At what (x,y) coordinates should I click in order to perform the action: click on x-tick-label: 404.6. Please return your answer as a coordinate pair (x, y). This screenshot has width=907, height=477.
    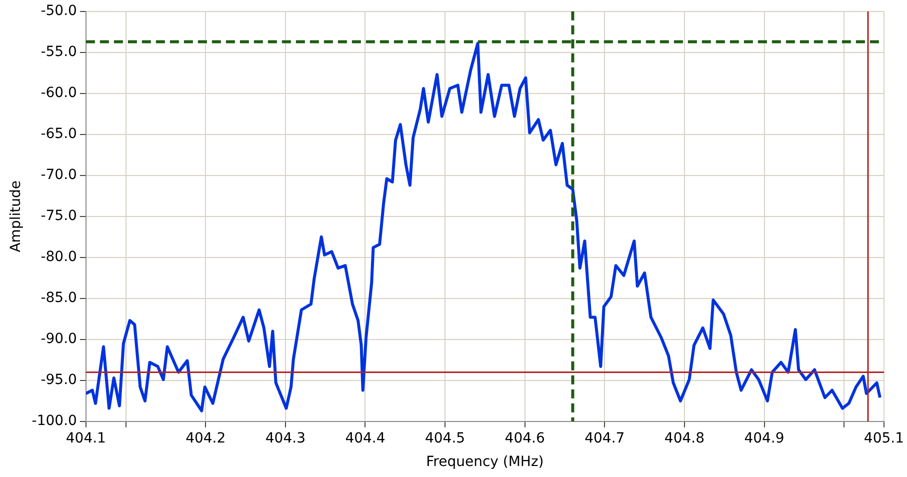
    Looking at the image, I should click on (524, 438).